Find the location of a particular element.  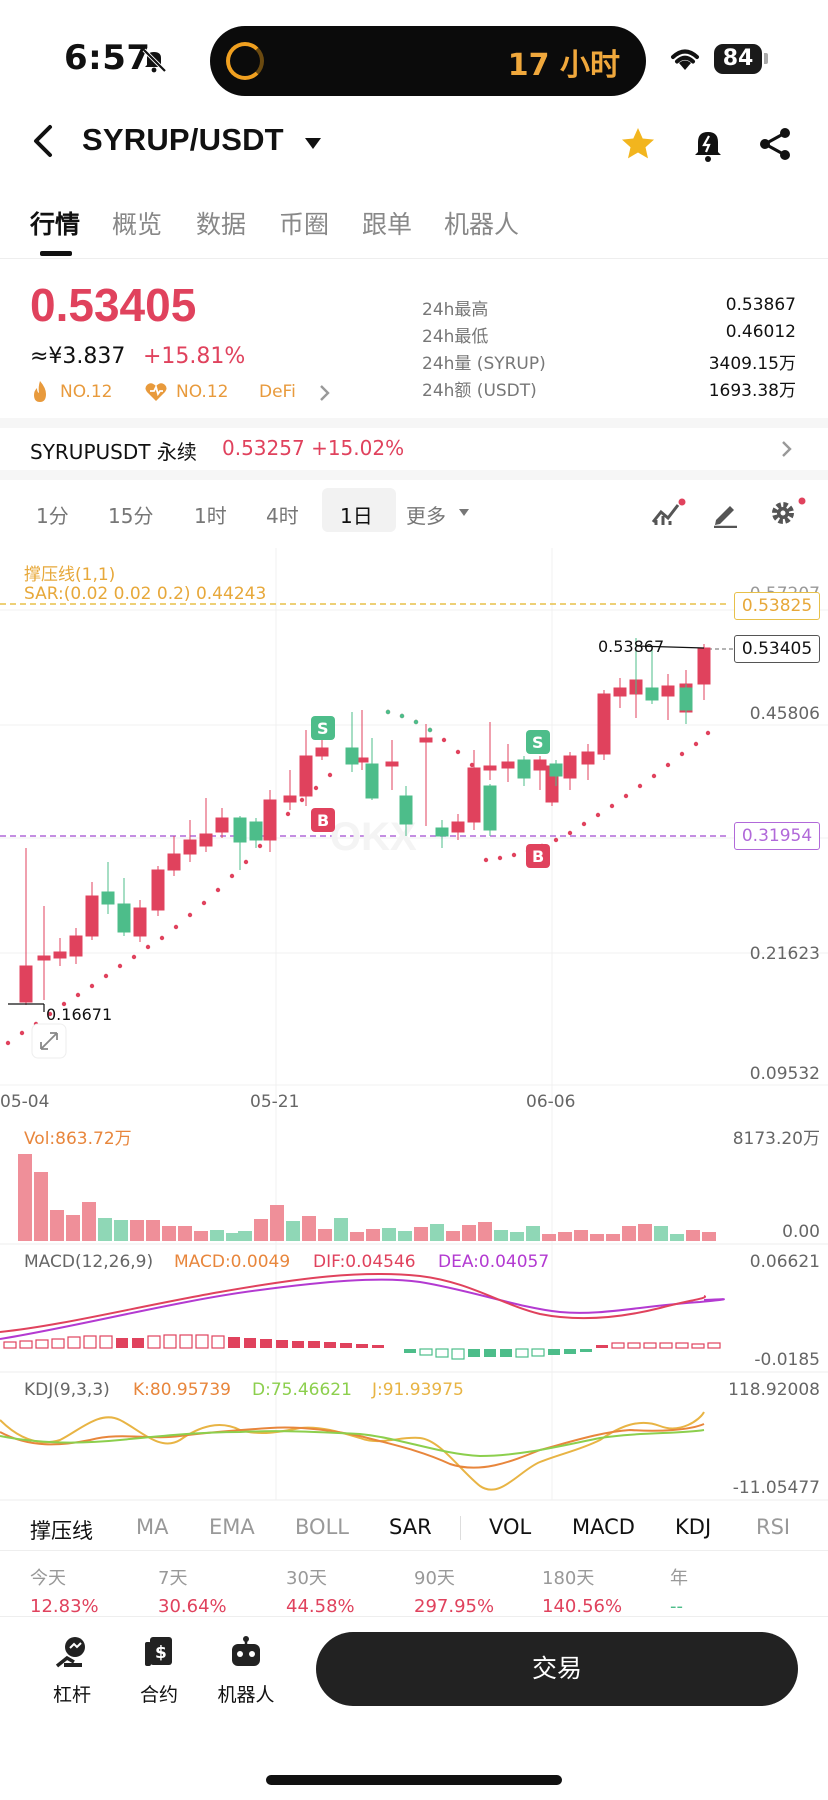

tab-copy-trading: 跟单 is located at coordinates (387, 224).